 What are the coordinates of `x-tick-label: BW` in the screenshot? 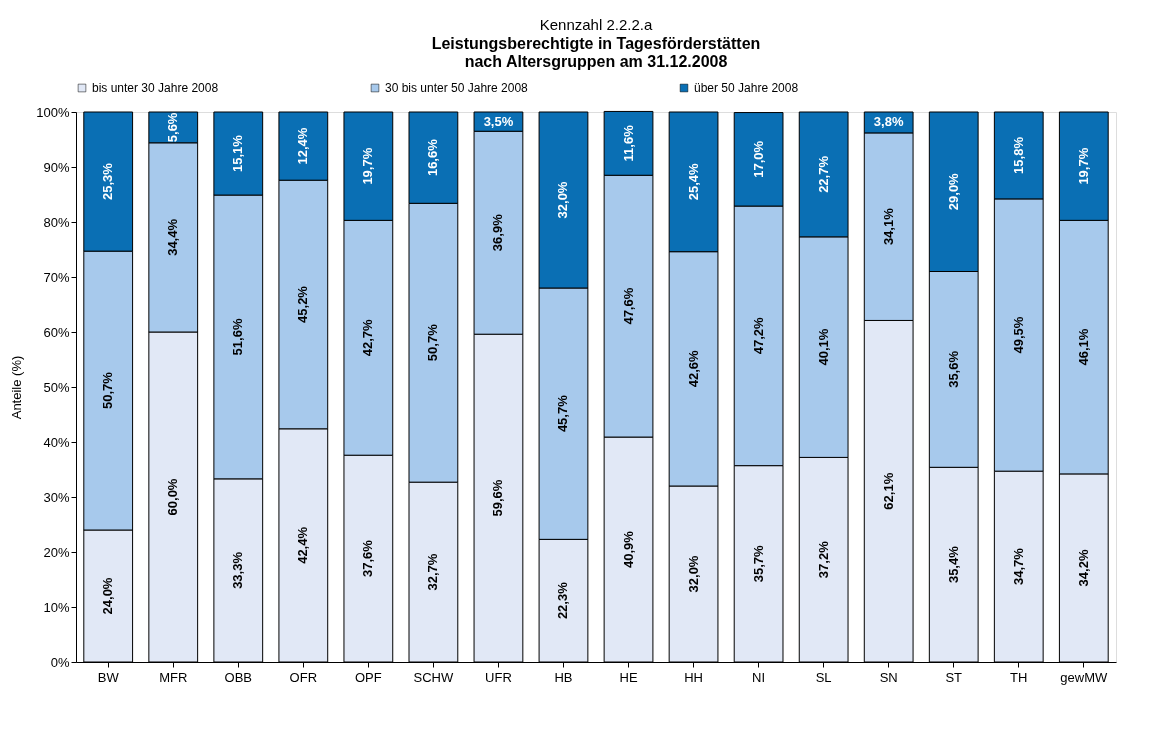 It's located at (108, 677).